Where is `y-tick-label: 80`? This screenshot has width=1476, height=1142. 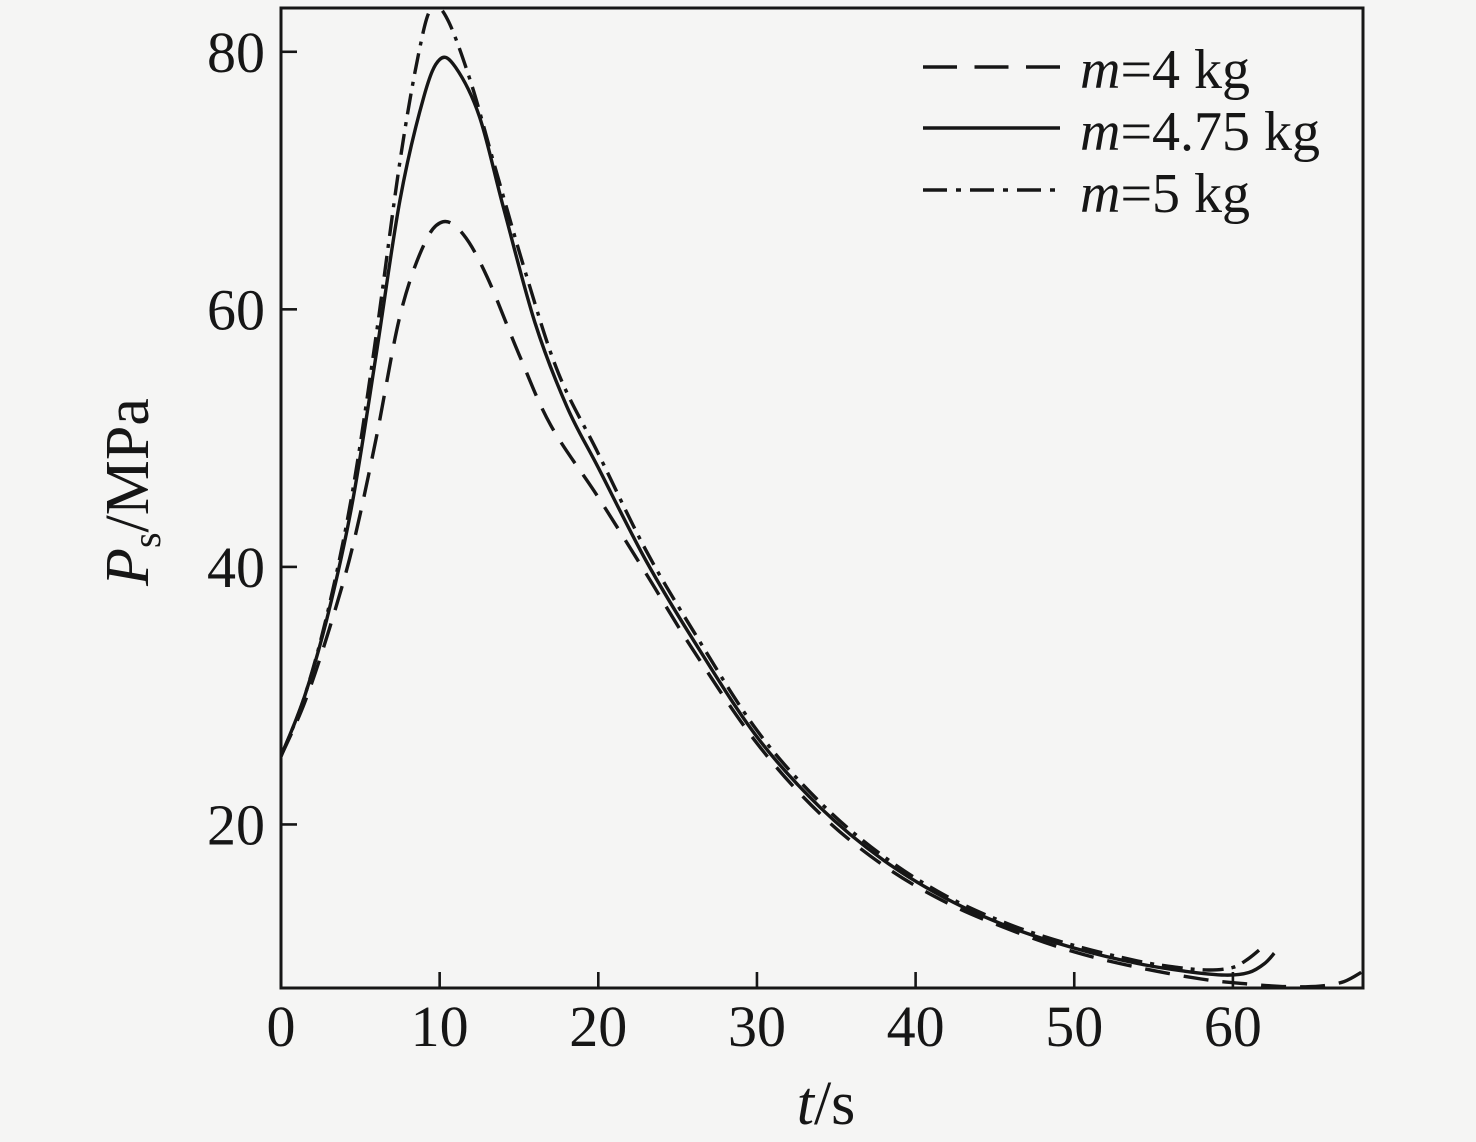 y-tick-label: 80 is located at coordinates (236, 52).